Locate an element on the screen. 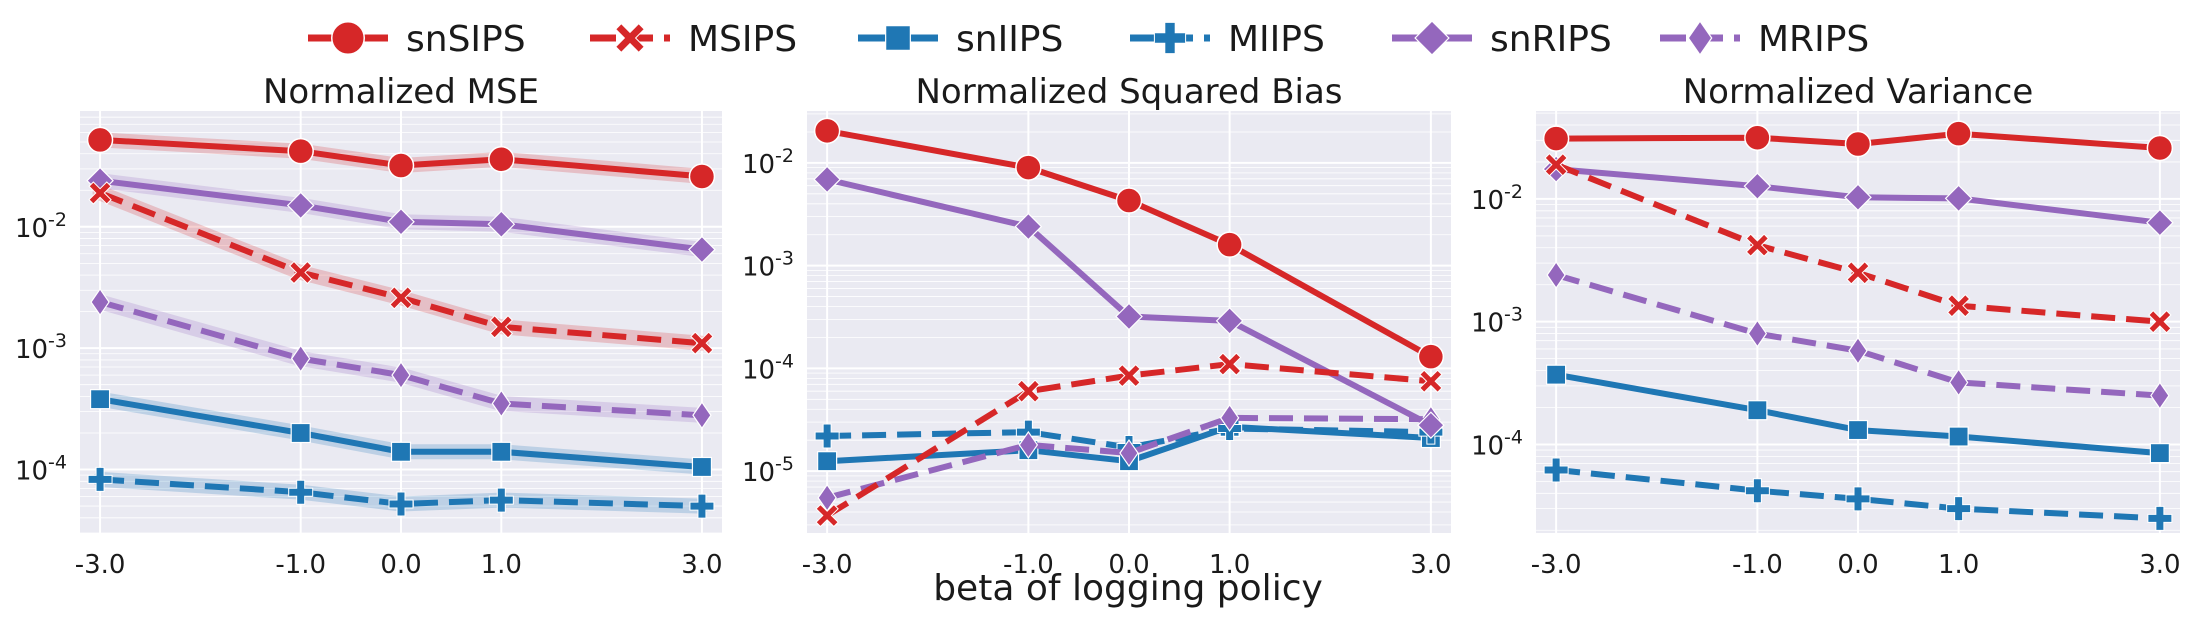  legend-entry-snsips: snSIPS is located at coordinates (417, 39).